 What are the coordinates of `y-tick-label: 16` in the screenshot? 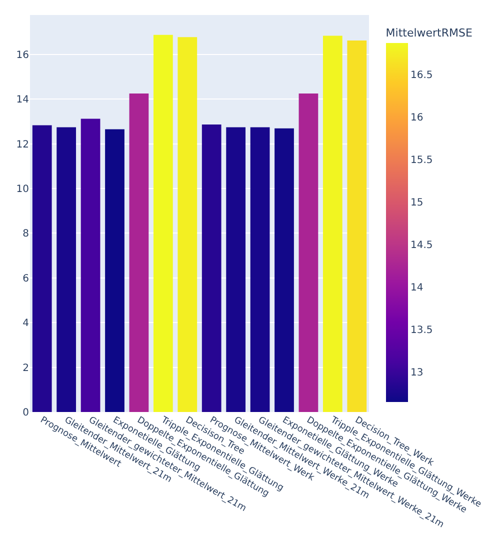 It's located at (22, 55).